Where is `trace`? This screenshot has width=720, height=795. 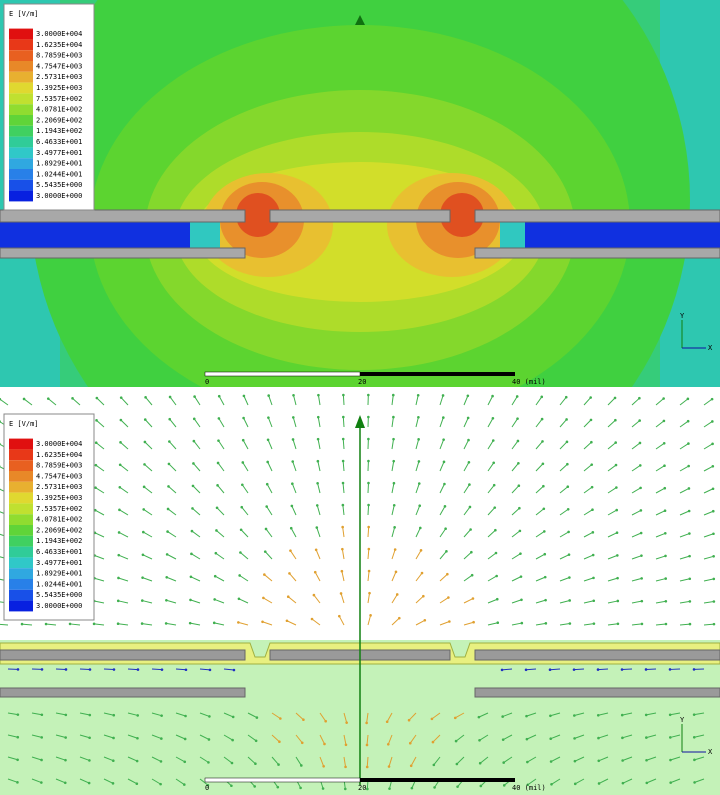
trace is located at coordinates (123, 655).